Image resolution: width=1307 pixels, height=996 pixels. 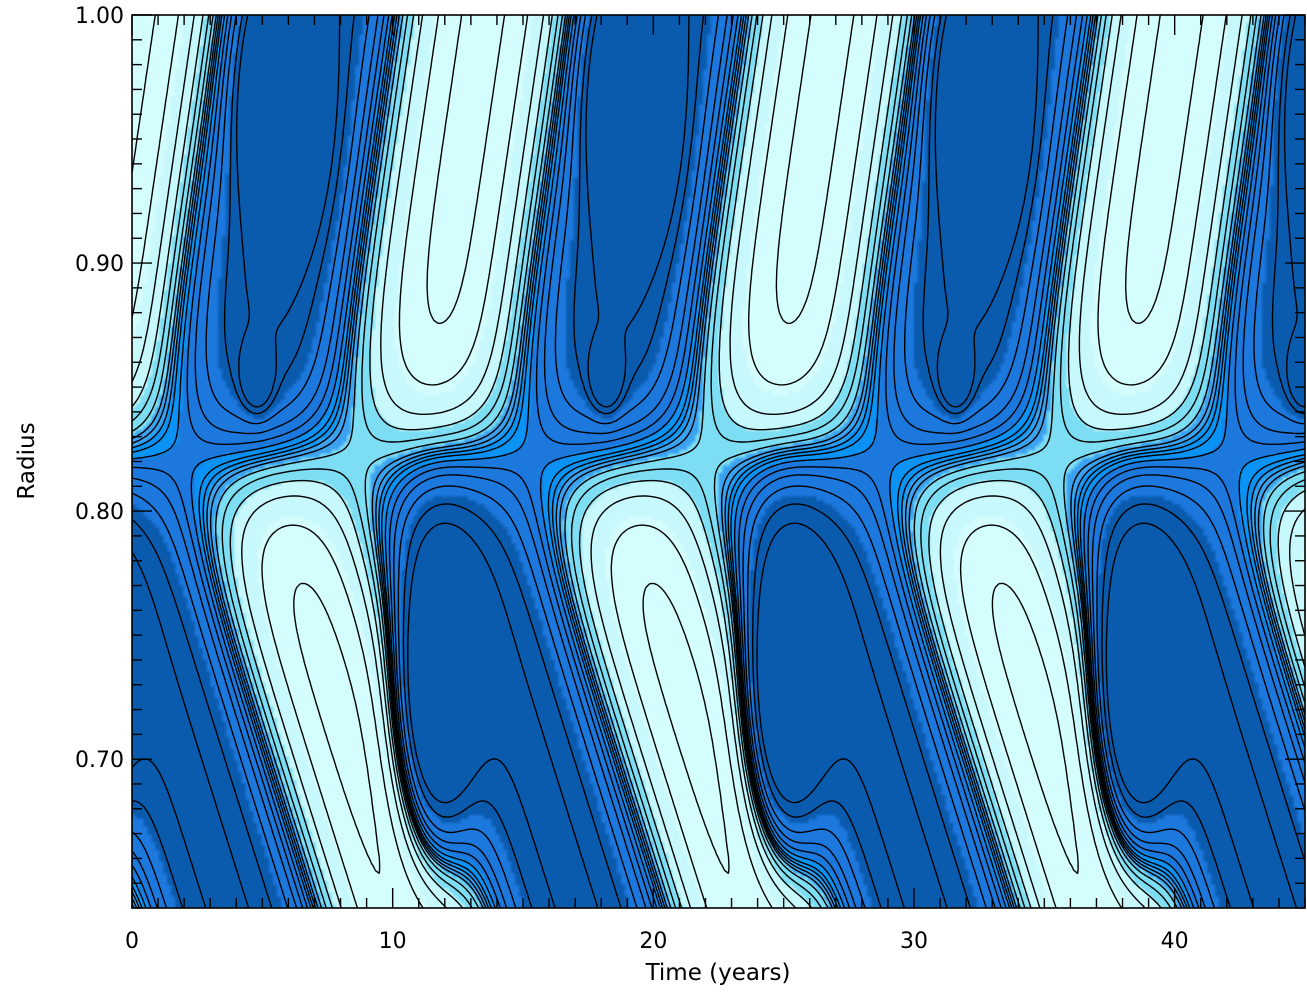 I want to click on y-tick-label: 0.80, so click(x=99, y=512).